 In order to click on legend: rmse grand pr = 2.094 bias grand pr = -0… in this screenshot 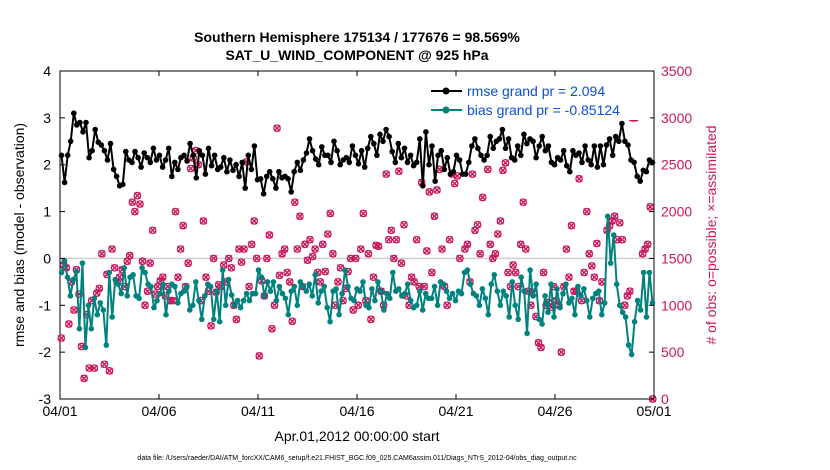, I will do `click(536, 100)`.